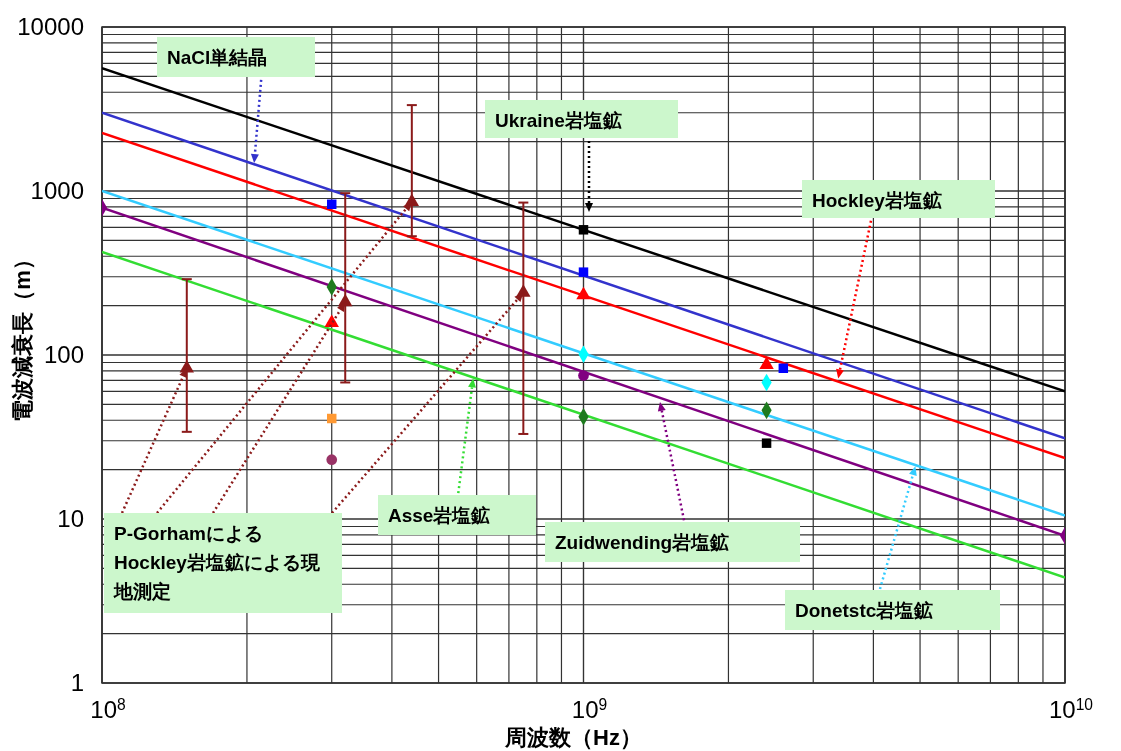  What do you see at coordinates (77, 683) in the screenshot?
I see `y-tick-label: 1` at bounding box center [77, 683].